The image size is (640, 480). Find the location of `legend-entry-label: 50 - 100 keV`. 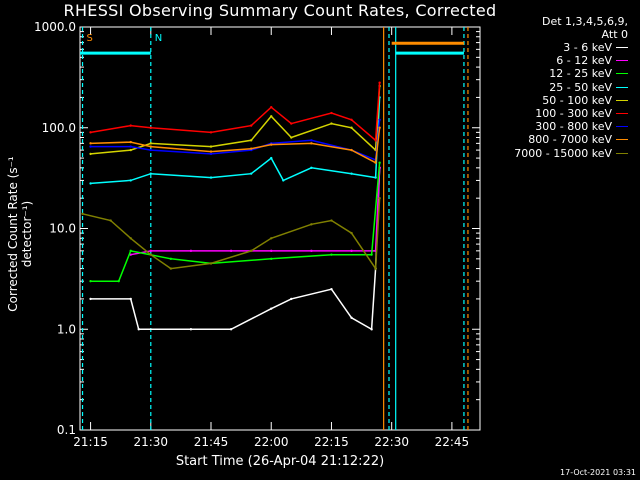

legend-entry-label: 50 - 100 keV is located at coordinates (577, 100).